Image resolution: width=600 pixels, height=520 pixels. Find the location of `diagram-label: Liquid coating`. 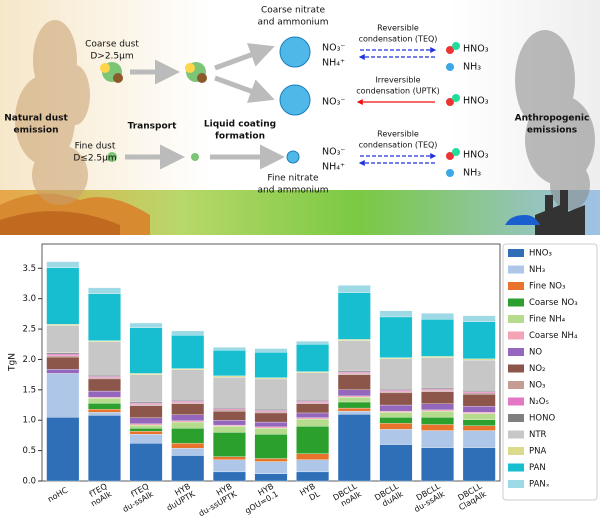

diagram-label: Liquid coating is located at coordinates (240, 125).